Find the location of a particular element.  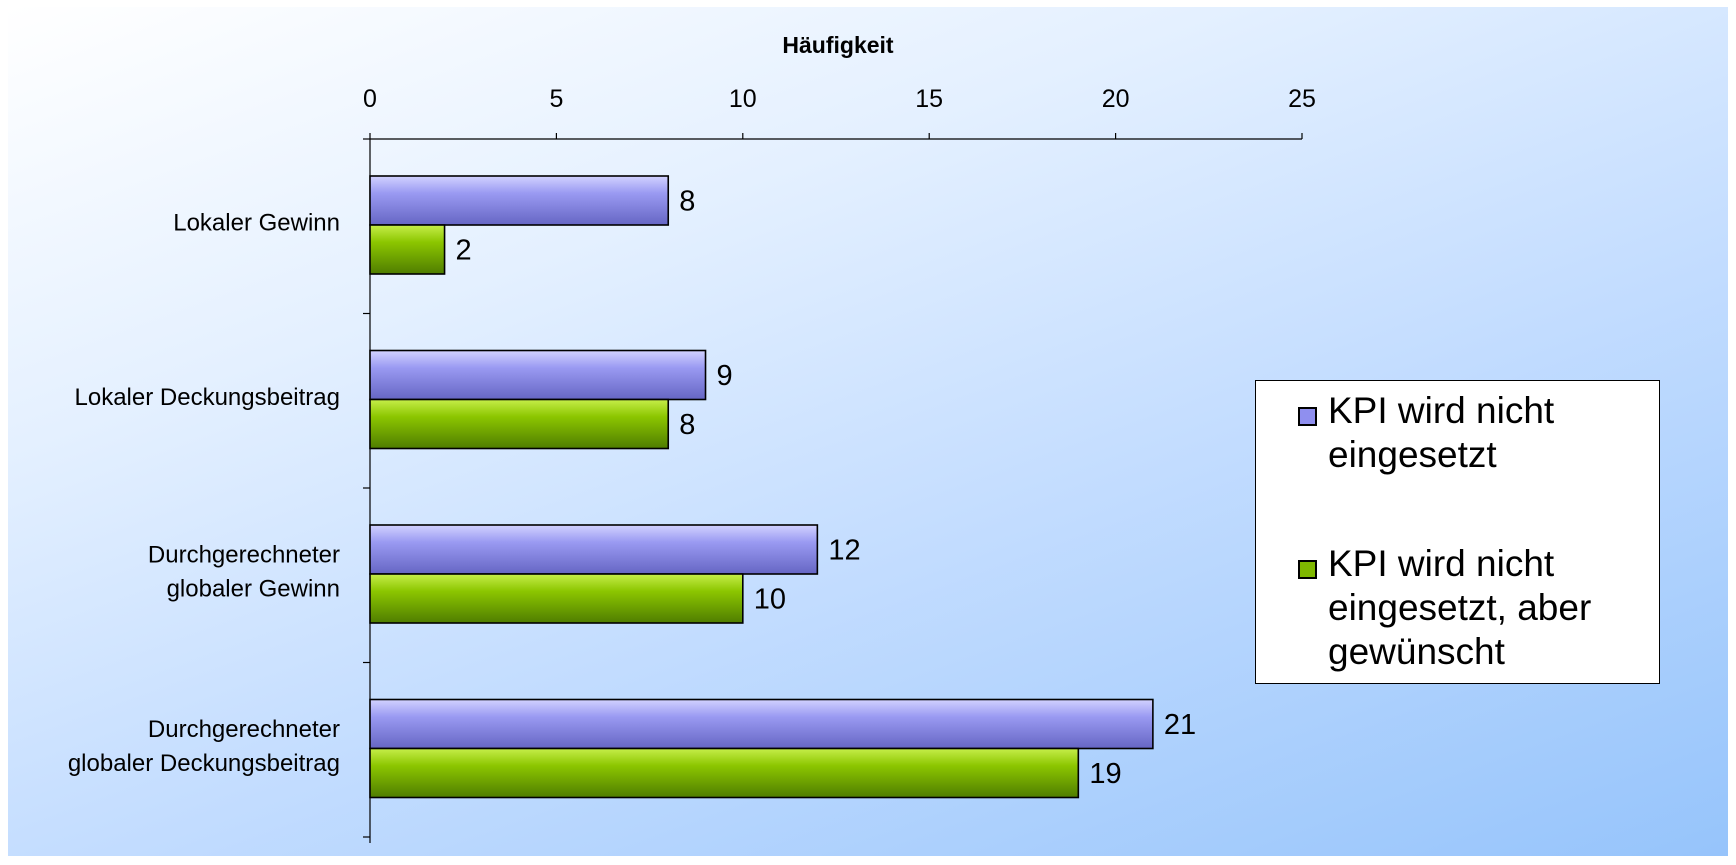

category-label: Lokaler Gewinn is located at coordinates (256, 222).